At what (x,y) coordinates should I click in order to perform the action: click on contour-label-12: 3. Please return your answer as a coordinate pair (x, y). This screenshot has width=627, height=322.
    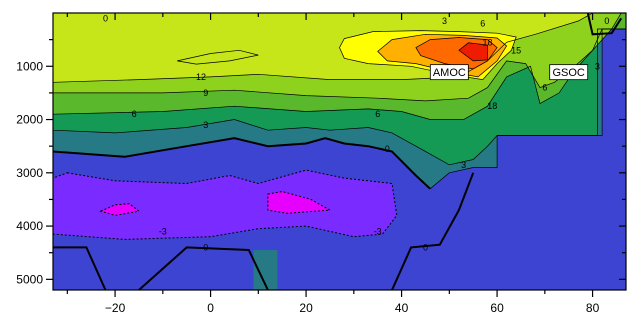
    Looking at the image, I should click on (597, 66).